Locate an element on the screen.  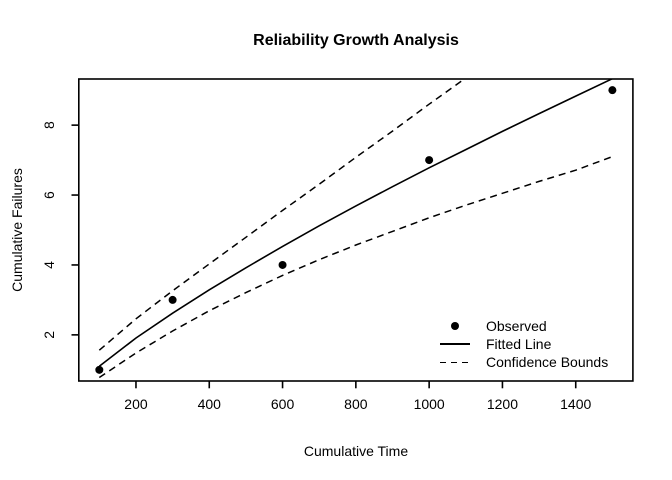
legend-item-observed: Observed is located at coordinates (523, 326).